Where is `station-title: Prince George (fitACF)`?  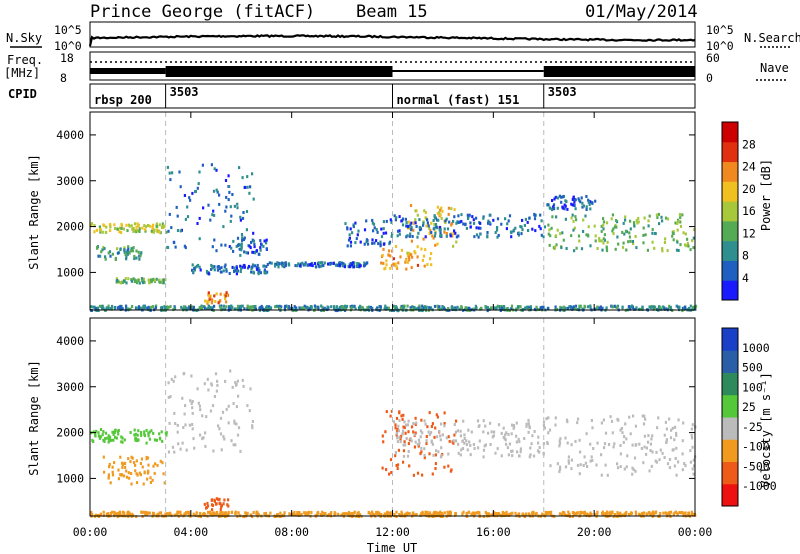
station-title: Prince George (fitACF) is located at coordinates (202, 12).